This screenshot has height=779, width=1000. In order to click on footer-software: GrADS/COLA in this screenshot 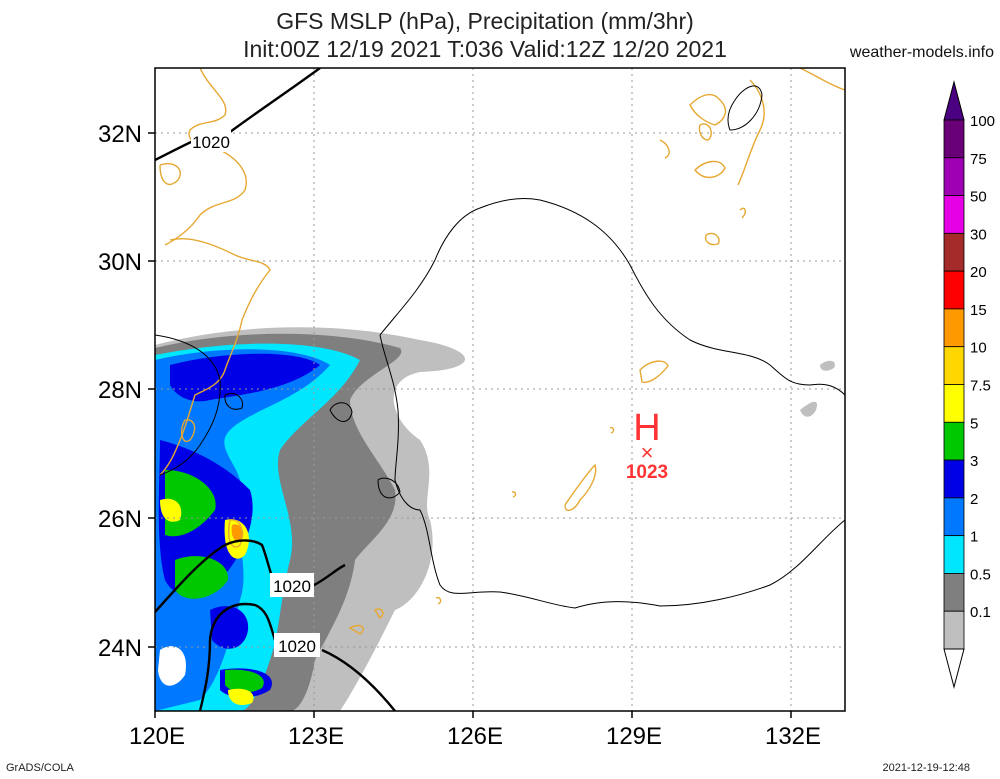, I will do `click(40, 768)`.